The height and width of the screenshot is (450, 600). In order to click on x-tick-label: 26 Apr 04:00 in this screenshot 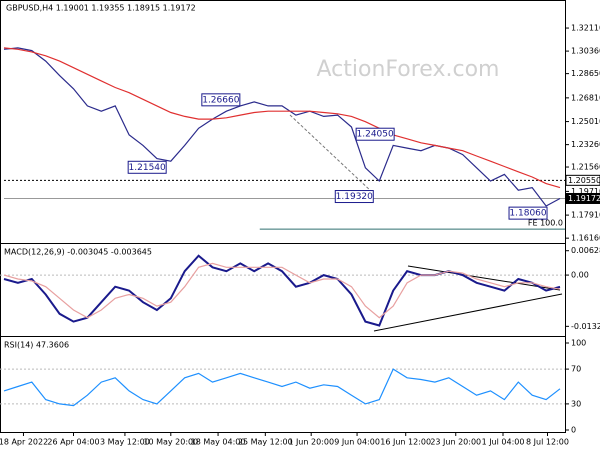, I will do `click(73, 442)`.